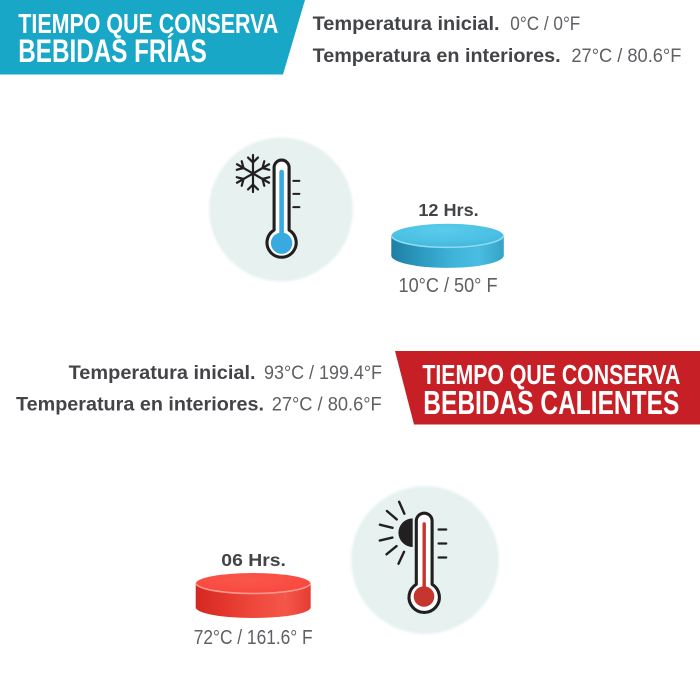  I want to click on svg-text: 0°C / 0°F, so click(545, 24).